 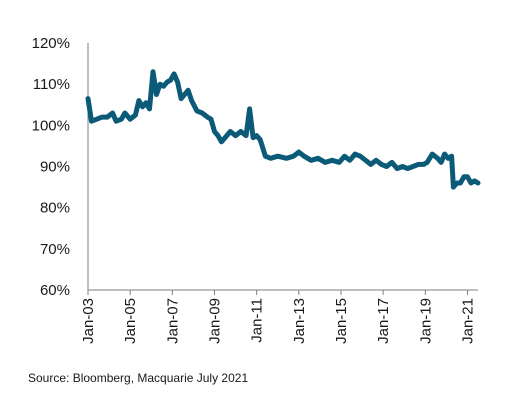 I want to click on x-tick-label: Jan-15, so click(x=341, y=321).